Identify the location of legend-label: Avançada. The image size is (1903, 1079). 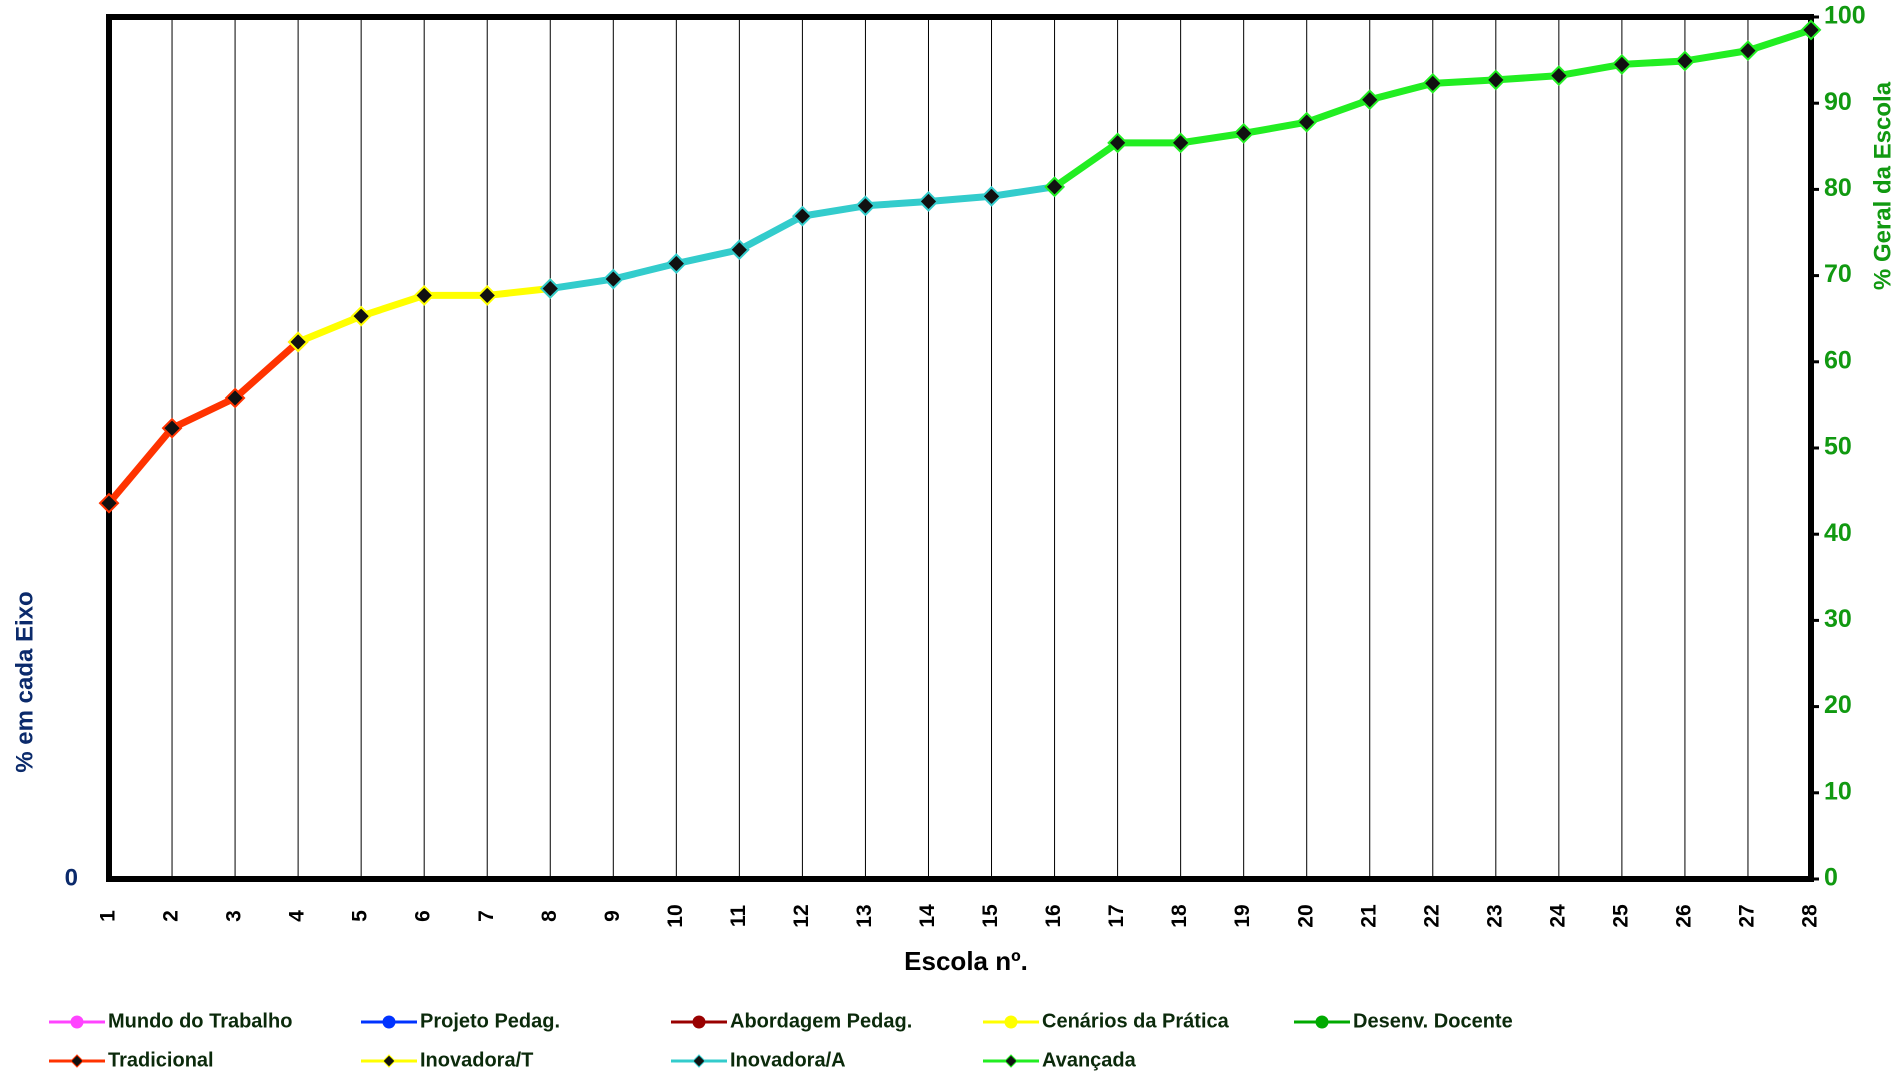
(1089, 1060).